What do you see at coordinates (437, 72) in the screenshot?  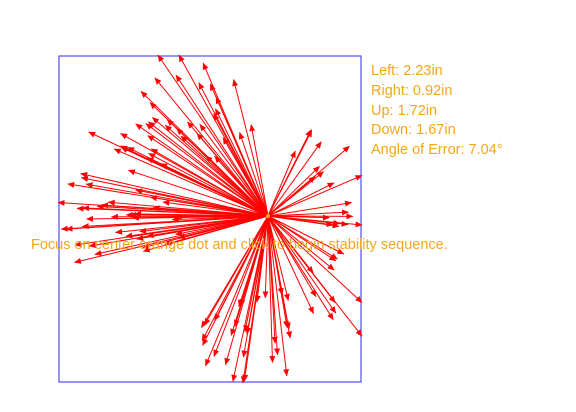 I see `left-deviation: Left: 2.23in` at bounding box center [437, 72].